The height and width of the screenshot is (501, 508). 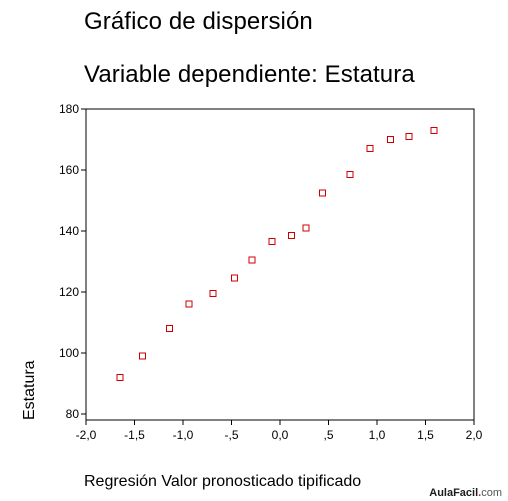 What do you see at coordinates (183, 435) in the screenshot?
I see `x-tick-label: -1,0` at bounding box center [183, 435].